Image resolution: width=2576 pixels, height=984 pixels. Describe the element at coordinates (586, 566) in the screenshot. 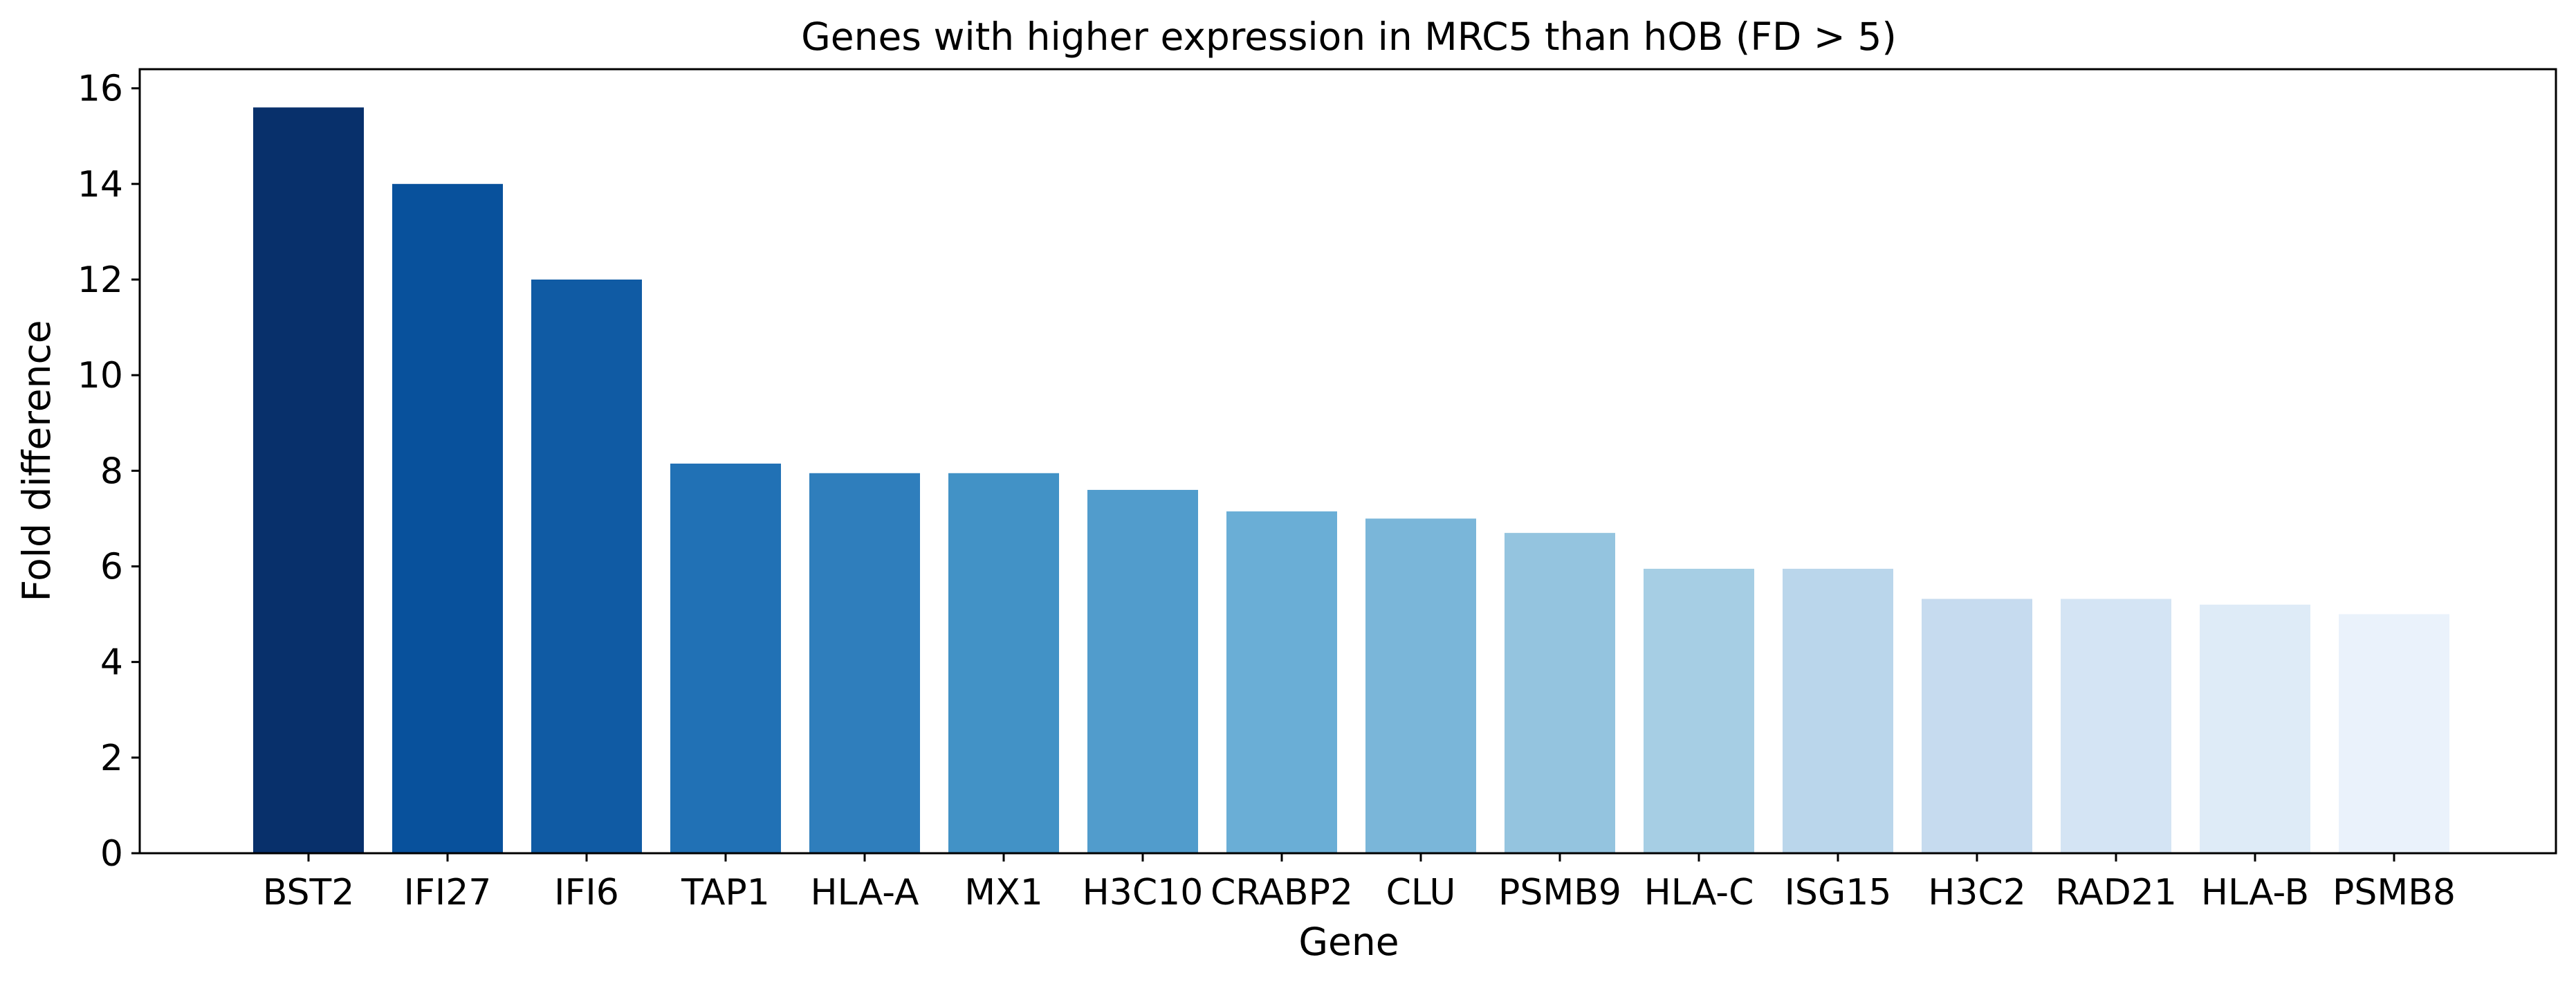

I see `bar-ifi6` at that location.